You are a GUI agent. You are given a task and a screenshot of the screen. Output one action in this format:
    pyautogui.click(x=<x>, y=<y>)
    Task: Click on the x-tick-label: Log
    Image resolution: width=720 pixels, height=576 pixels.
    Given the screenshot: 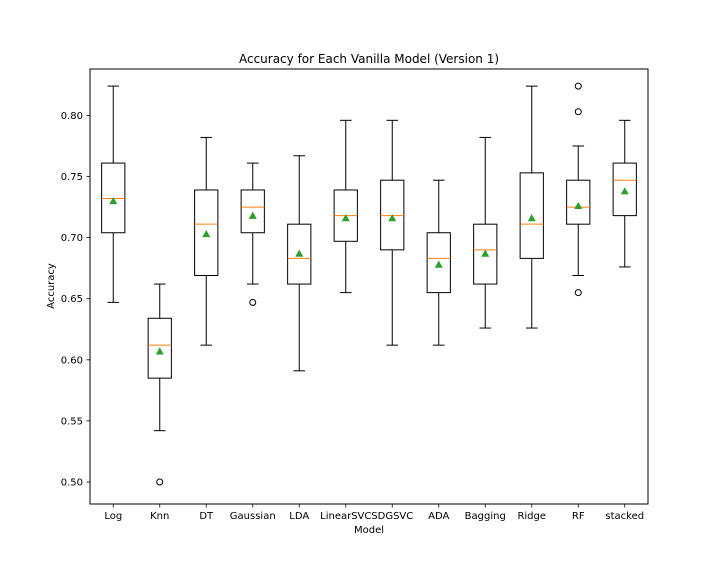 What is the action you would take?
    pyautogui.click(x=113, y=516)
    